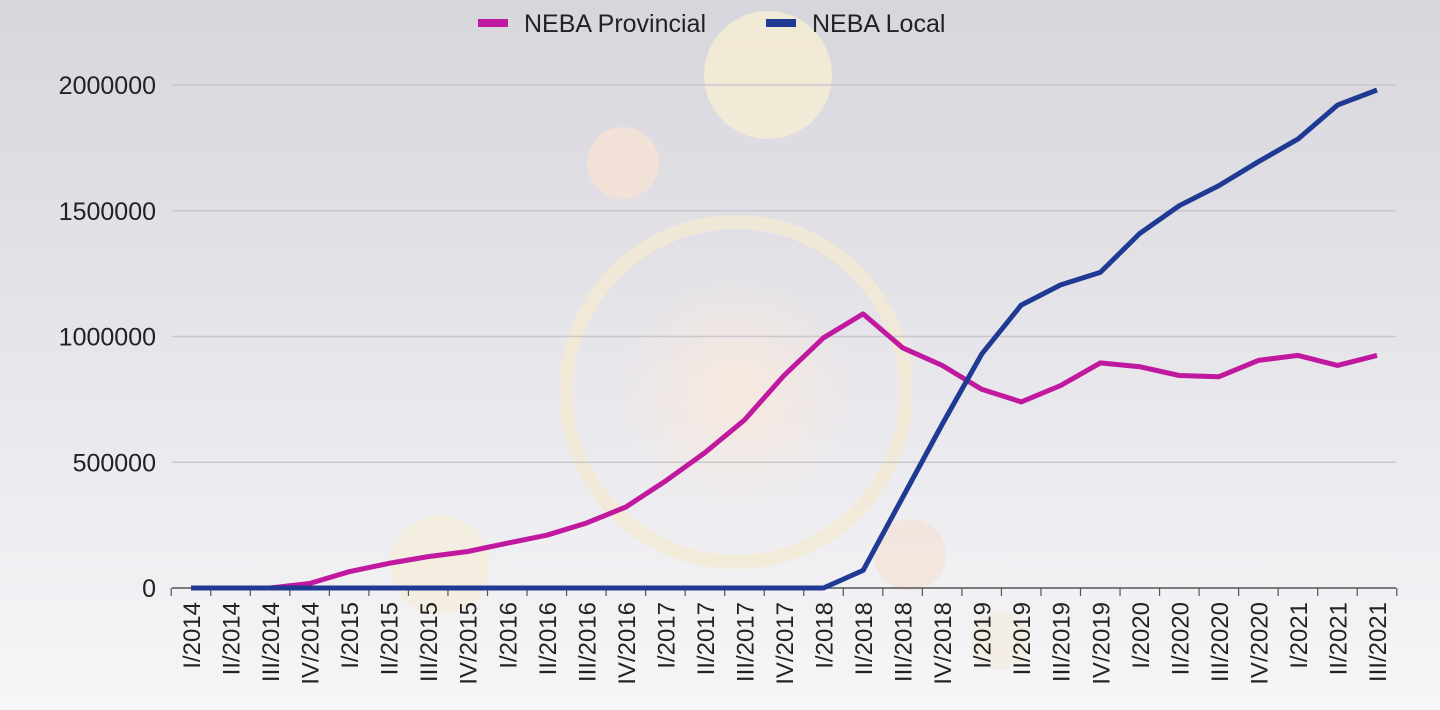  Describe the element at coordinates (1101, 643) in the screenshot. I see `x-tick-label: IV/2019` at that location.